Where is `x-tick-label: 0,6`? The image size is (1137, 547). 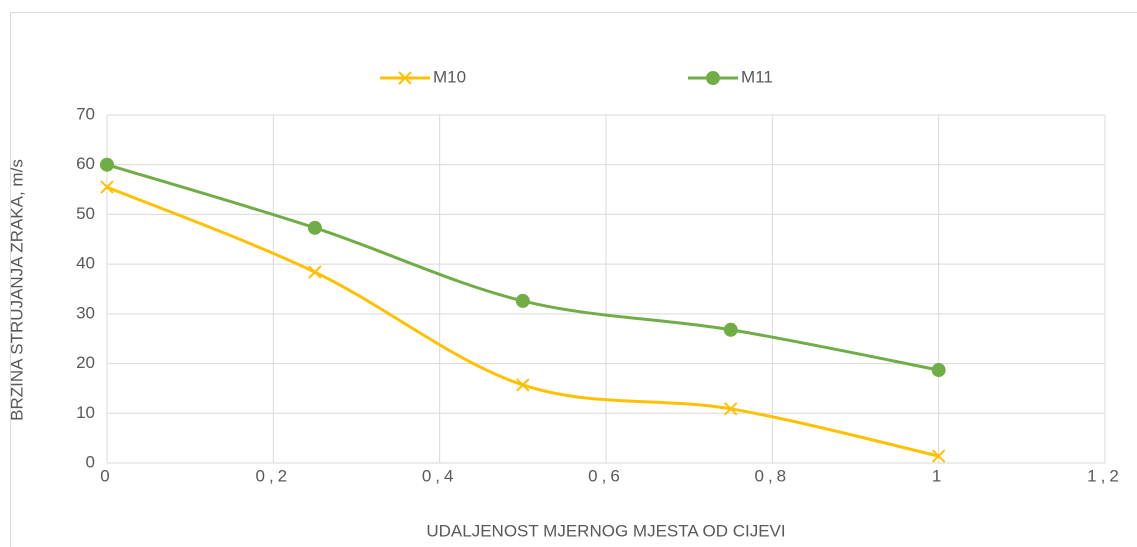 x-tick-label: 0,6 is located at coordinates (606, 475).